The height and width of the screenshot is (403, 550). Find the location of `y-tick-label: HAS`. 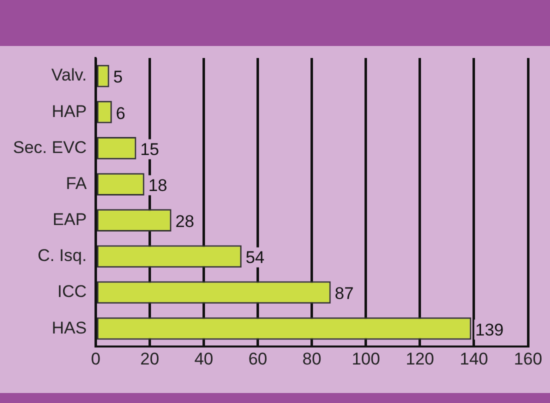

y-tick-label: HAS is located at coordinates (69, 328).